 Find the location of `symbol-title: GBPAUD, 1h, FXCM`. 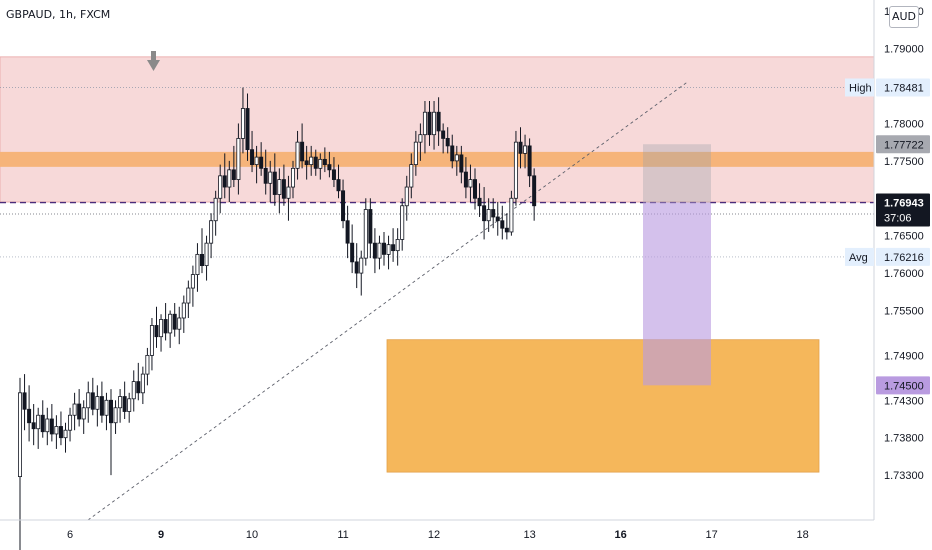

symbol-title: GBPAUD, 1h, FXCM is located at coordinates (58, 14).